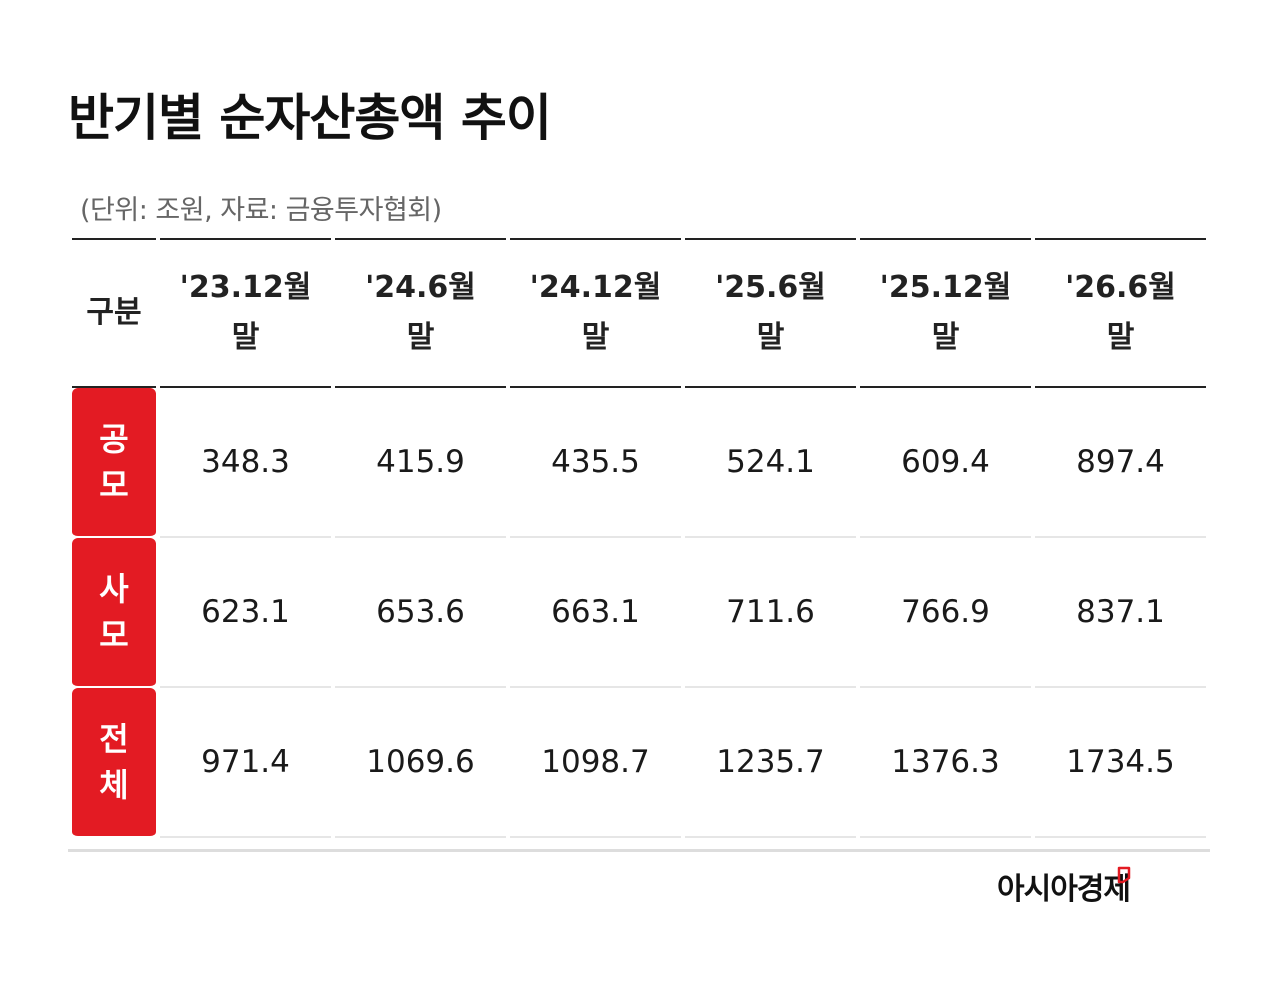 This screenshot has height=986, width=1280. What do you see at coordinates (639, 850) in the screenshot?
I see `bottom-divider` at bounding box center [639, 850].